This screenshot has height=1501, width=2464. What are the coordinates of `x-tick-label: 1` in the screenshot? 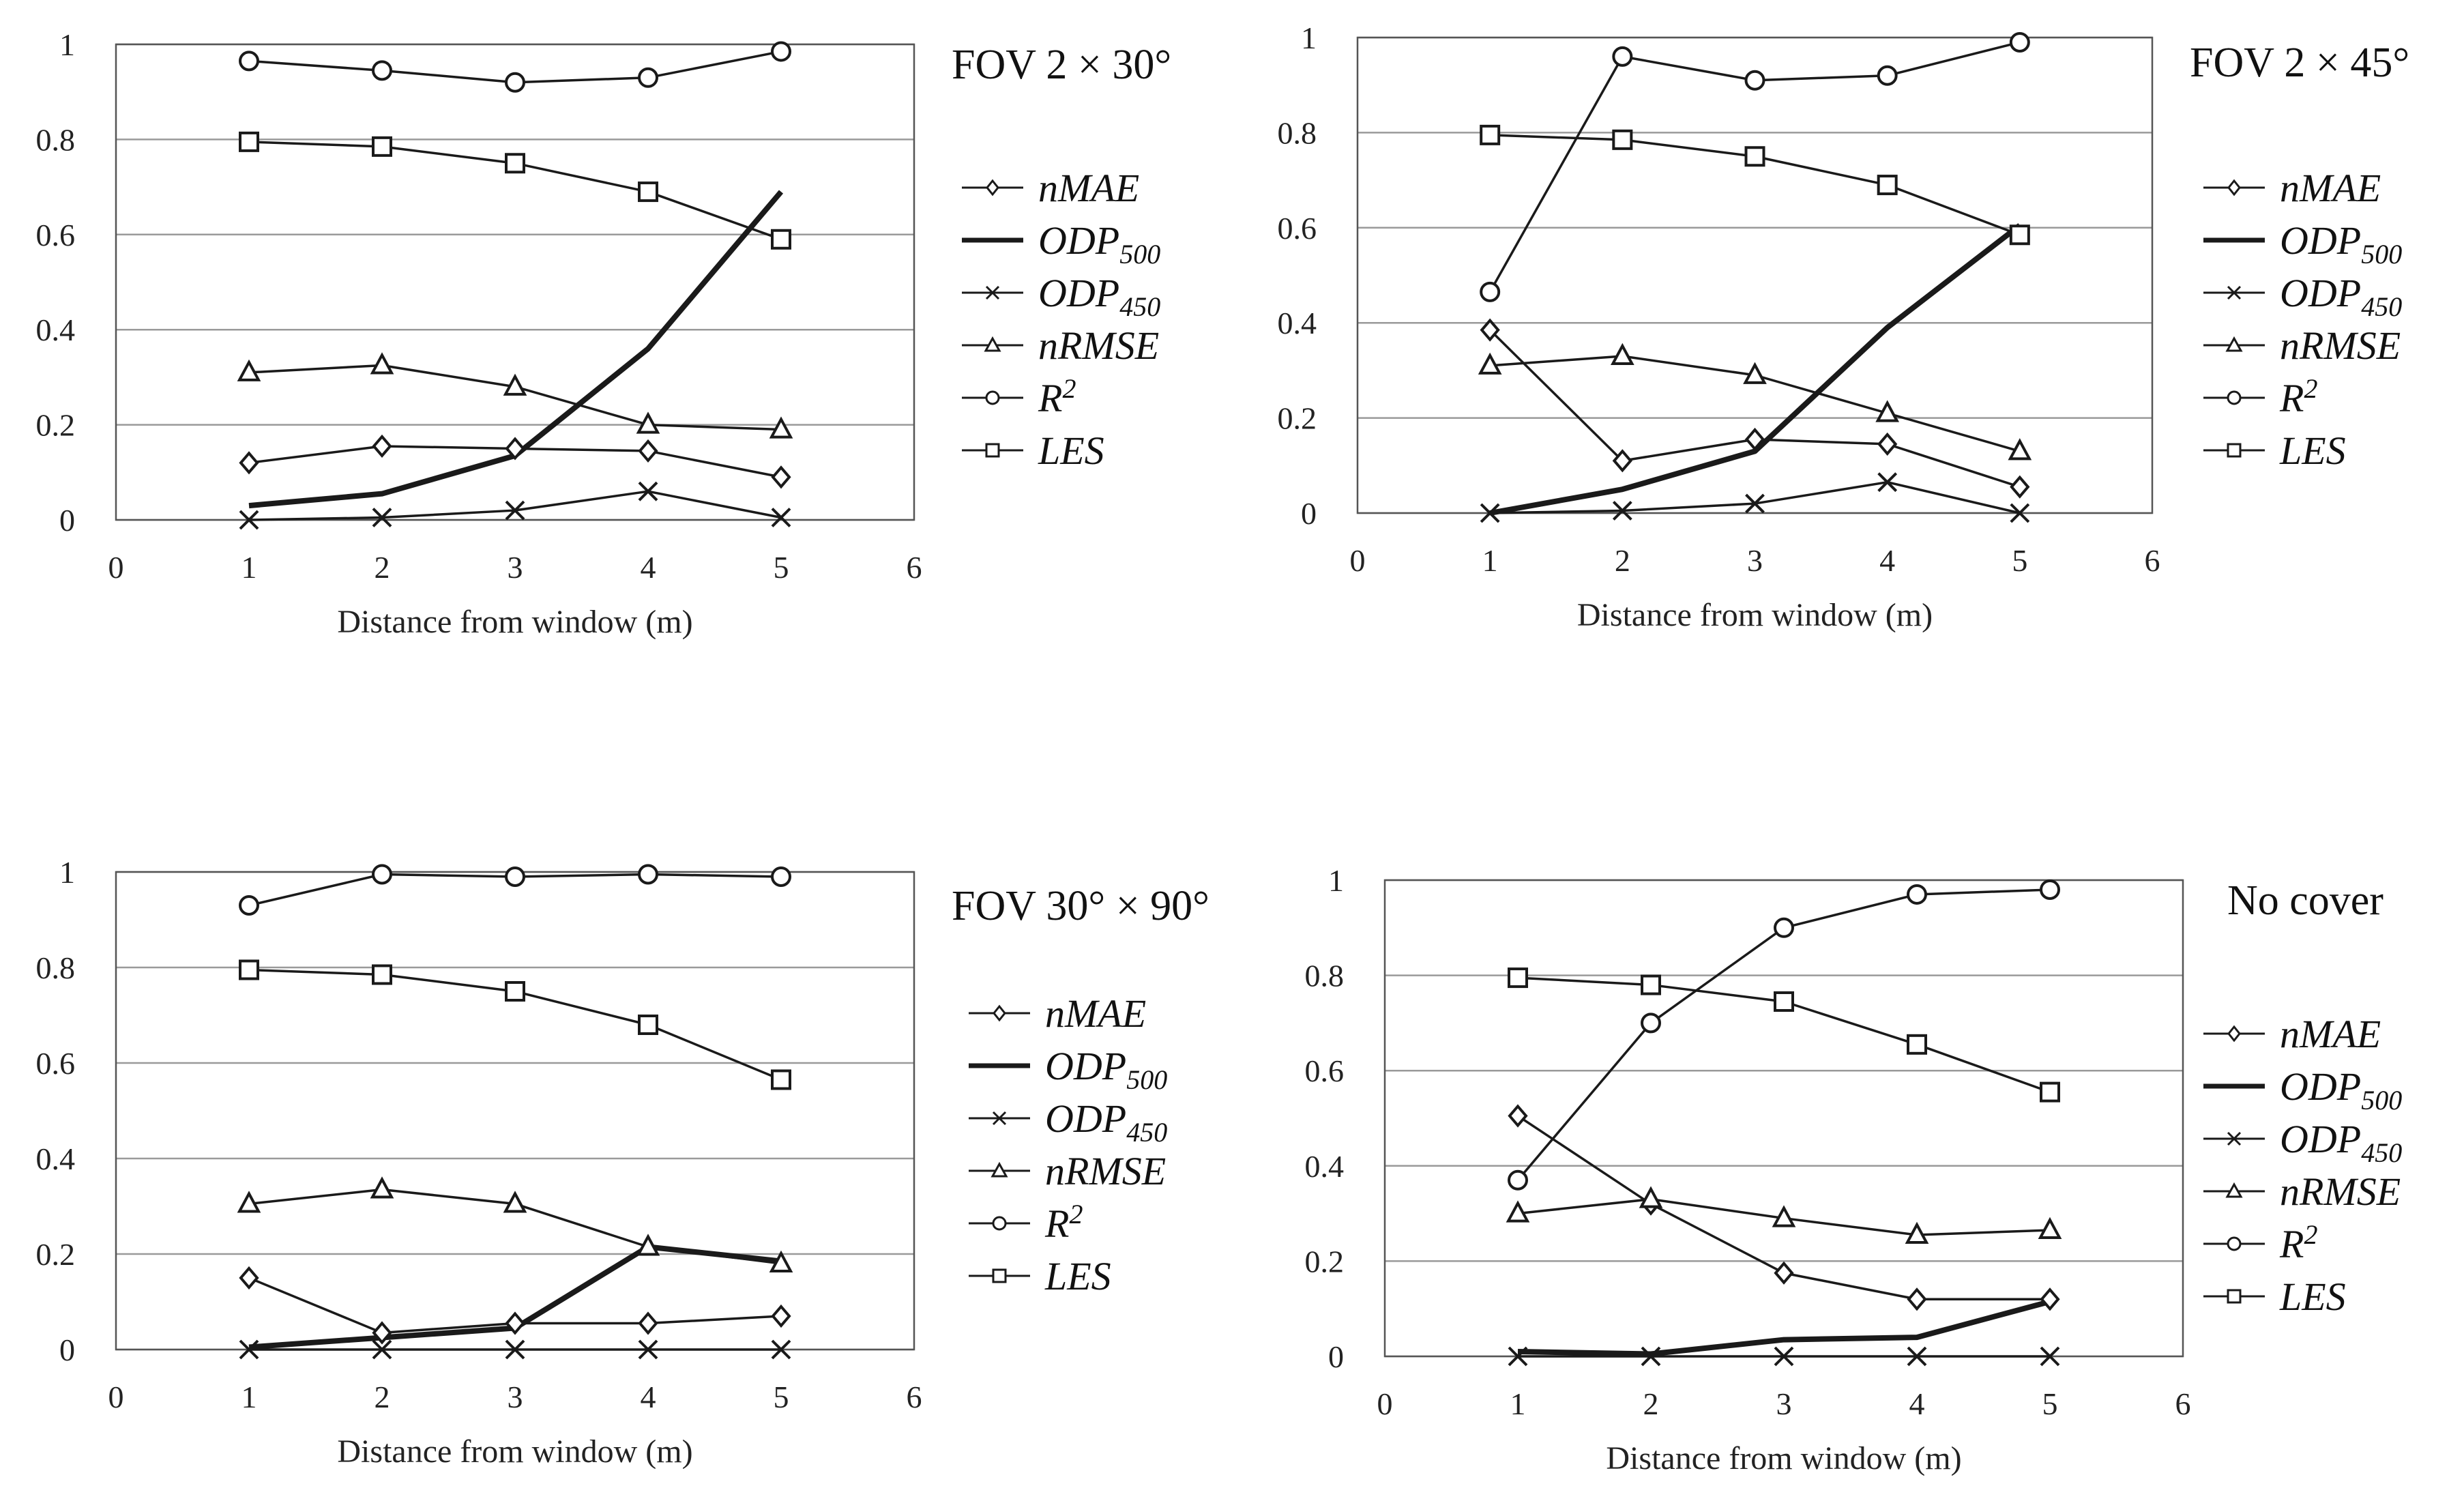 It's located at (249, 1397).